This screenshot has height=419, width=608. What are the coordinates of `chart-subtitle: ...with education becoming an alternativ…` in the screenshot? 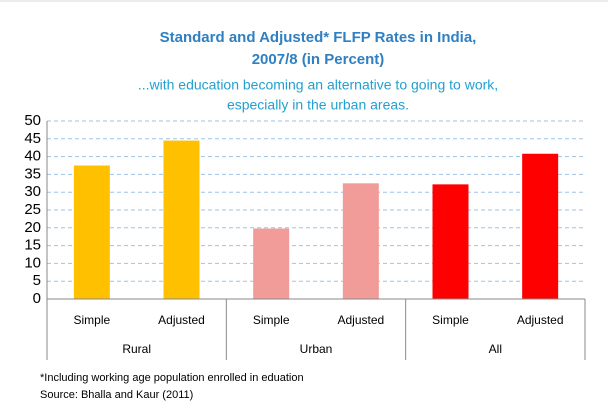 It's located at (318, 85).